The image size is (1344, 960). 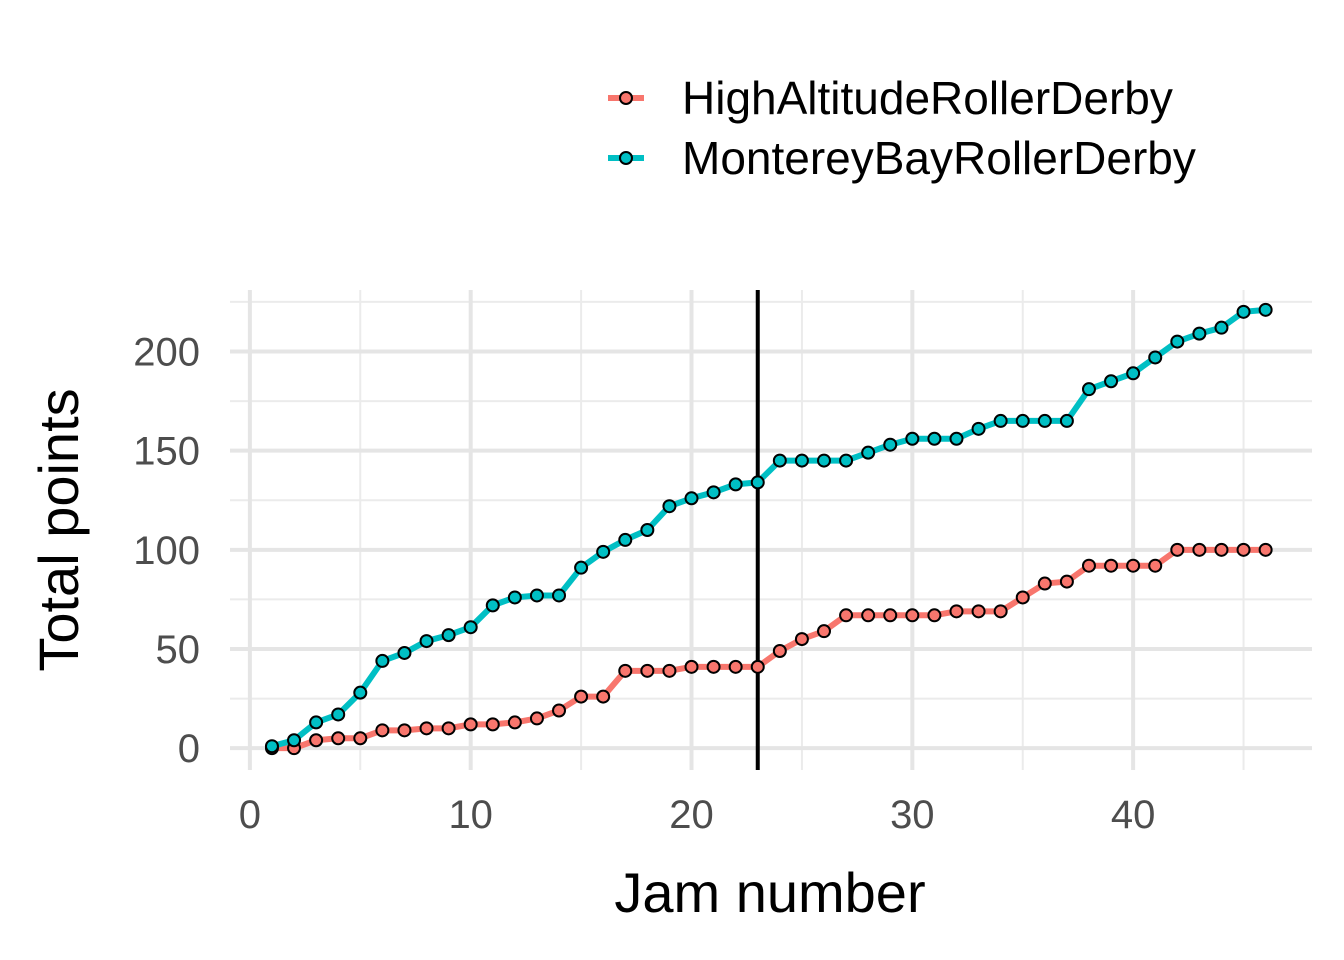 I want to click on y-tick-label: 0, so click(x=189, y=749).